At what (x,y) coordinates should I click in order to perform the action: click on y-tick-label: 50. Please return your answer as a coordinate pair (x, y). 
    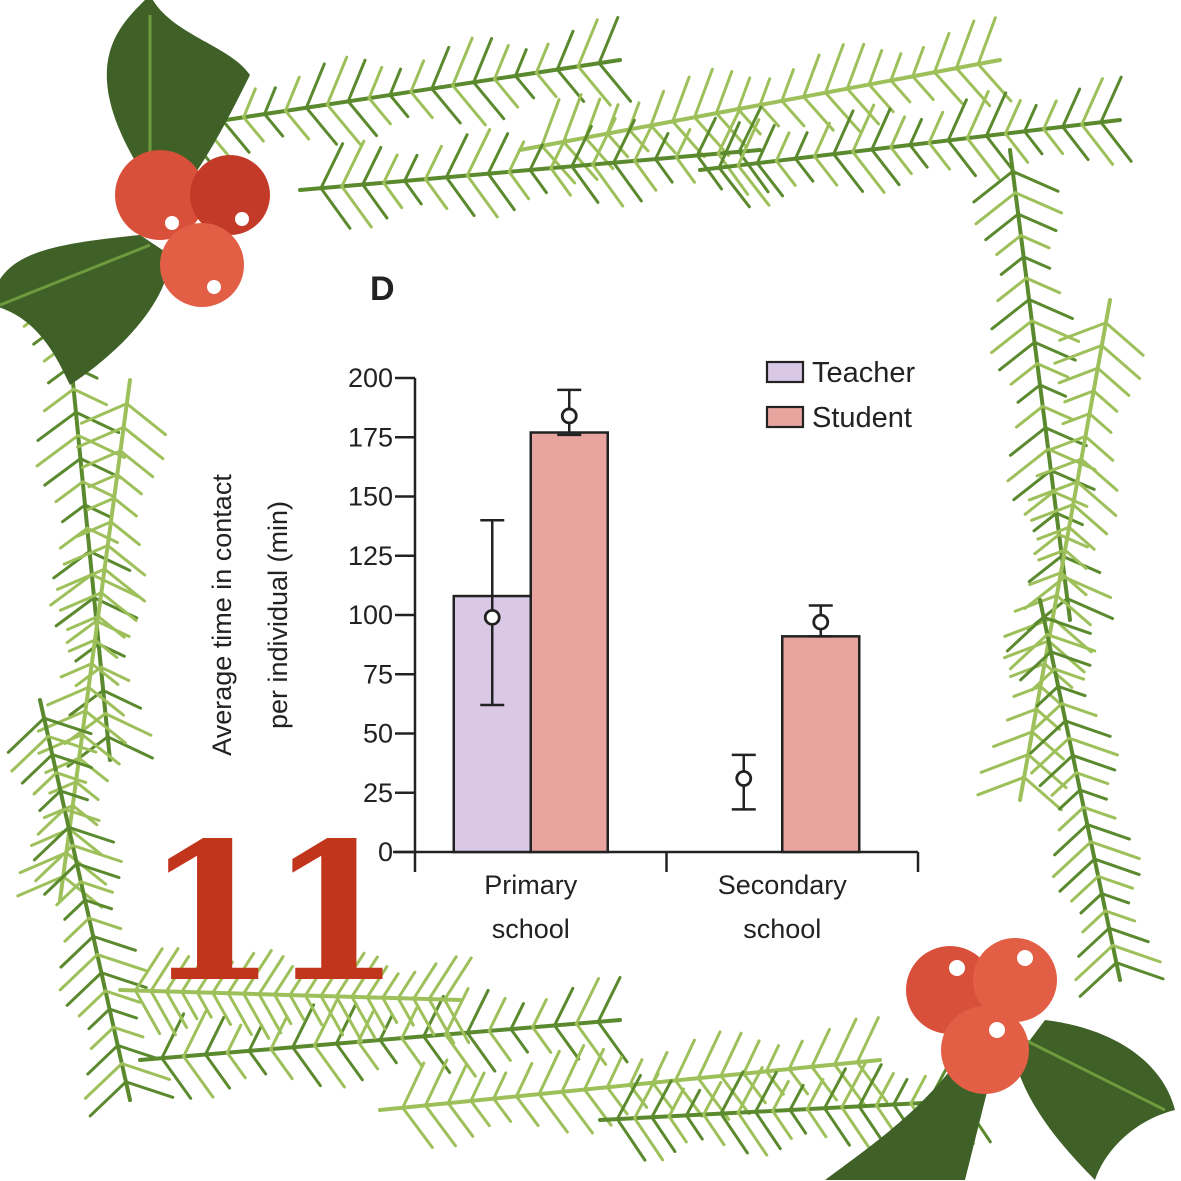
    Looking at the image, I should click on (378, 734).